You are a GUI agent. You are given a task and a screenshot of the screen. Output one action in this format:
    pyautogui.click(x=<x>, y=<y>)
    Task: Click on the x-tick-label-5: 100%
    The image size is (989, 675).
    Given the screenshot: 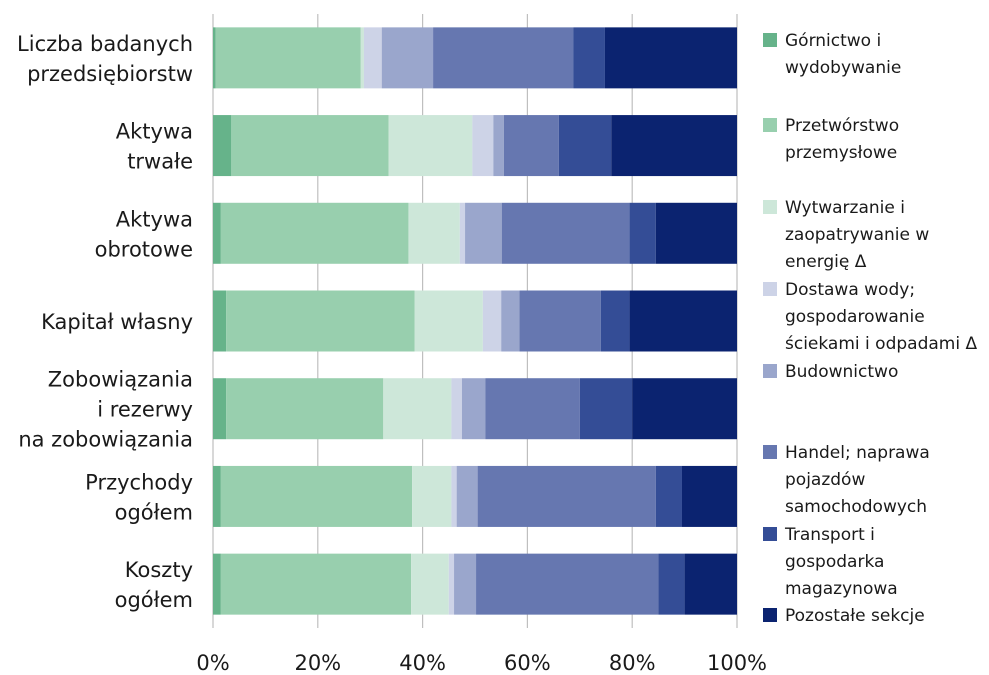 What is the action you would take?
    pyautogui.click(x=737, y=663)
    